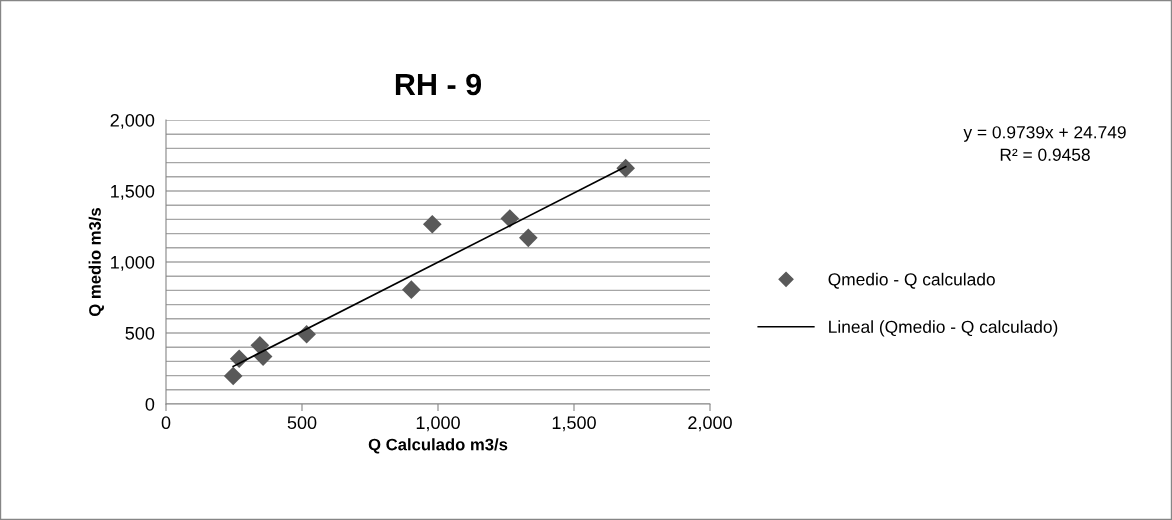 This screenshot has height=520, width=1172. I want to click on x-axis-title: Q Calculado m3/s, so click(438, 446).